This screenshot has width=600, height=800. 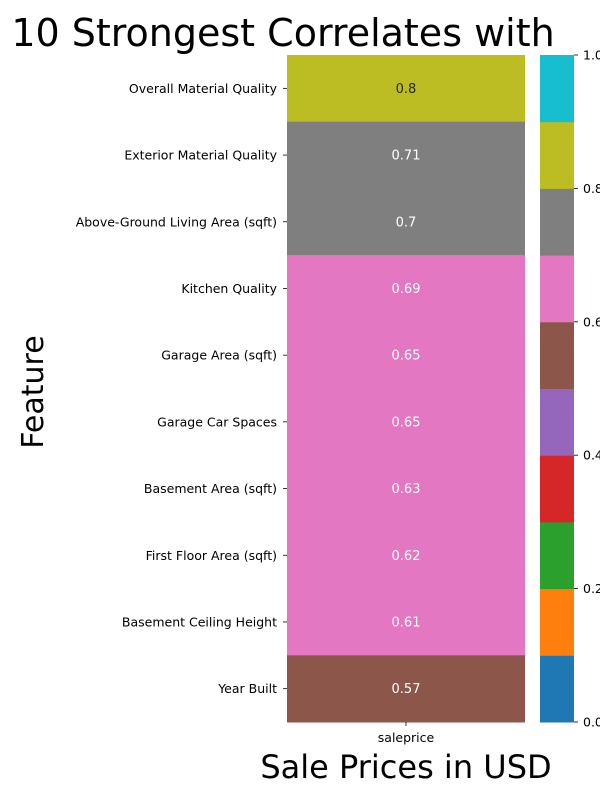 I want to click on column-ticks: saleprice, so click(x=406, y=733).